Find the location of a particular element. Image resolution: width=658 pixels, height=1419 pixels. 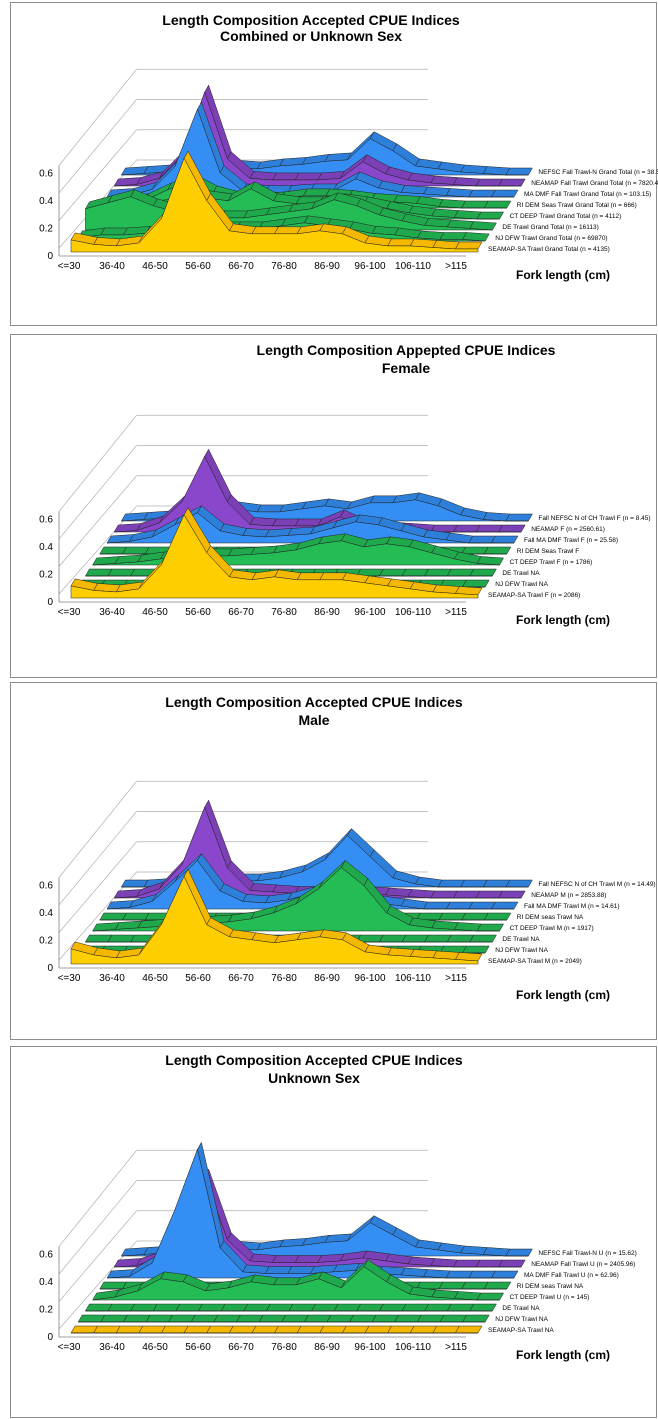

series-unknown-5: DE Trawl NA is located at coordinates (312, 1307).